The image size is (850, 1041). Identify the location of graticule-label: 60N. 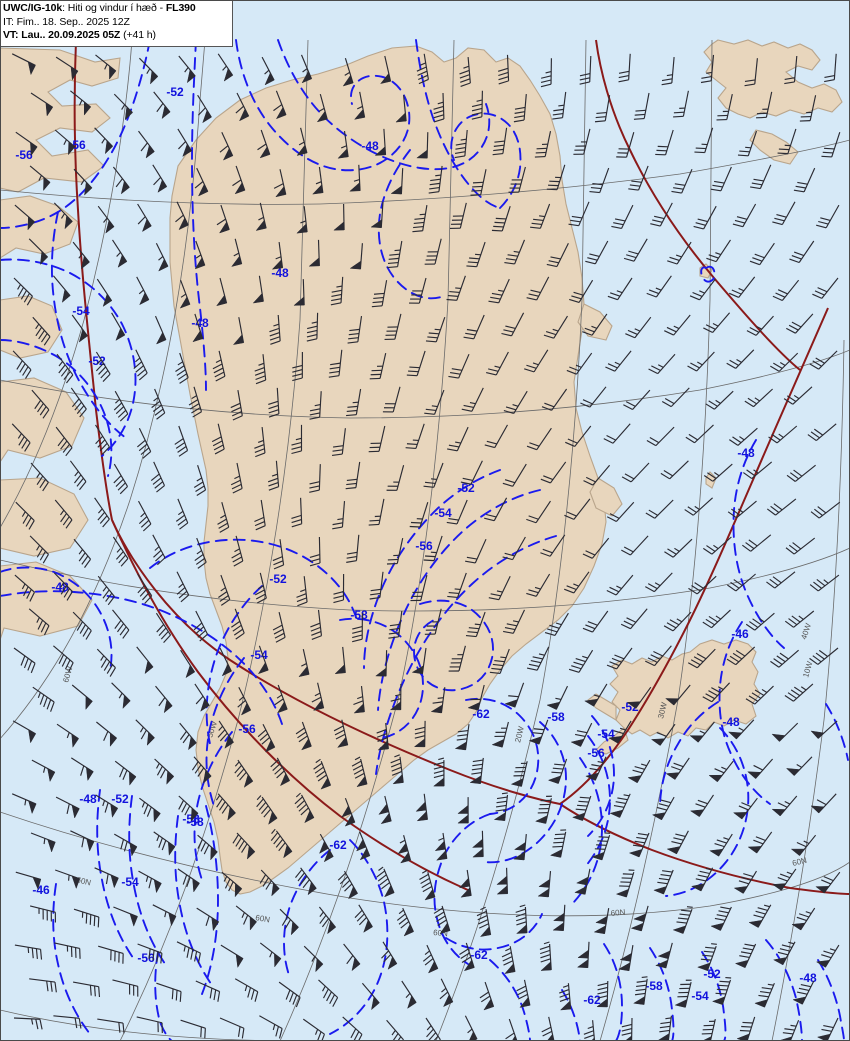
(618, 912).